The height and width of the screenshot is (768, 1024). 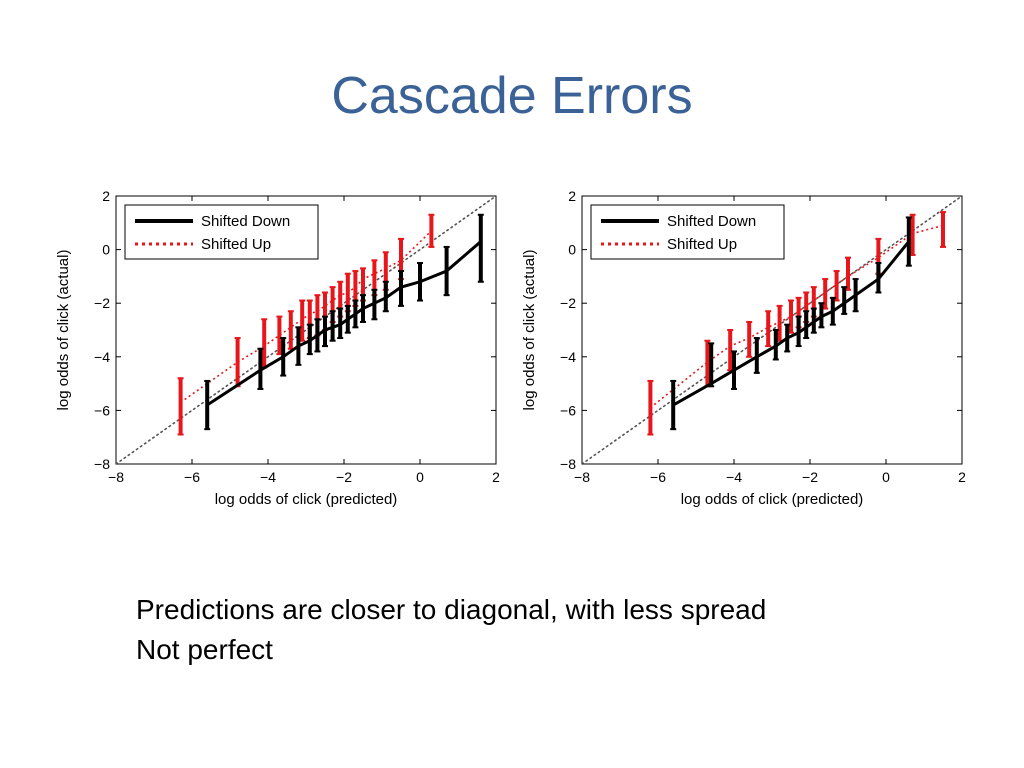 What do you see at coordinates (512, 96) in the screenshot?
I see `slide-title: Cascade Errors` at bounding box center [512, 96].